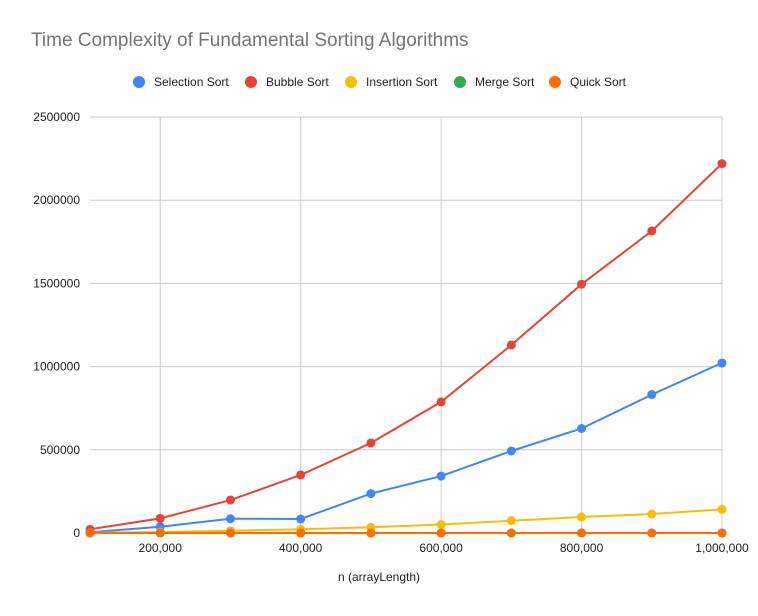 Image resolution: width=758 pixels, height=616 pixels. What do you see at coordinates (56, 117) in the screenshot?
I see `y-tick-label: 2500000` at bounding box center [56, 117].